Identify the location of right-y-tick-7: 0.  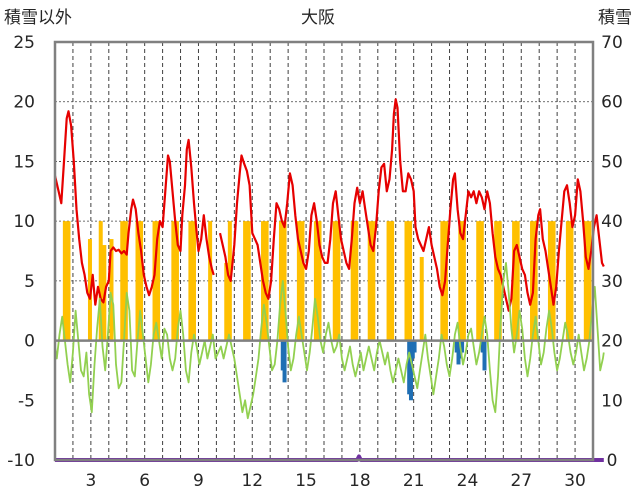
(612, 461).